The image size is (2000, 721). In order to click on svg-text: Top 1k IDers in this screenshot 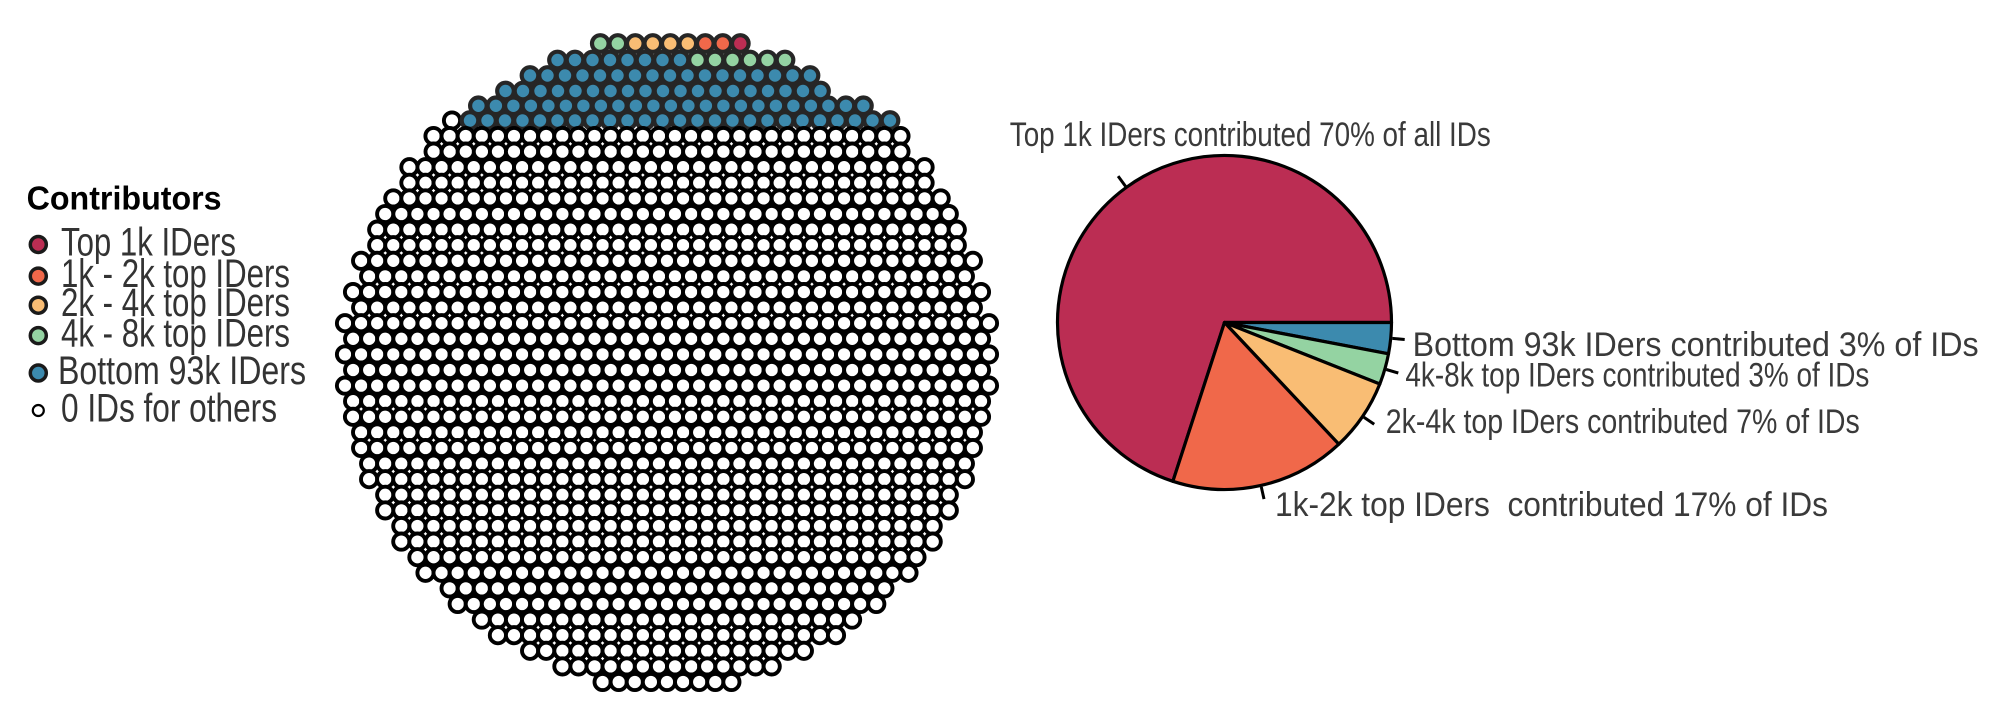, I will do `click(148, 243)`.